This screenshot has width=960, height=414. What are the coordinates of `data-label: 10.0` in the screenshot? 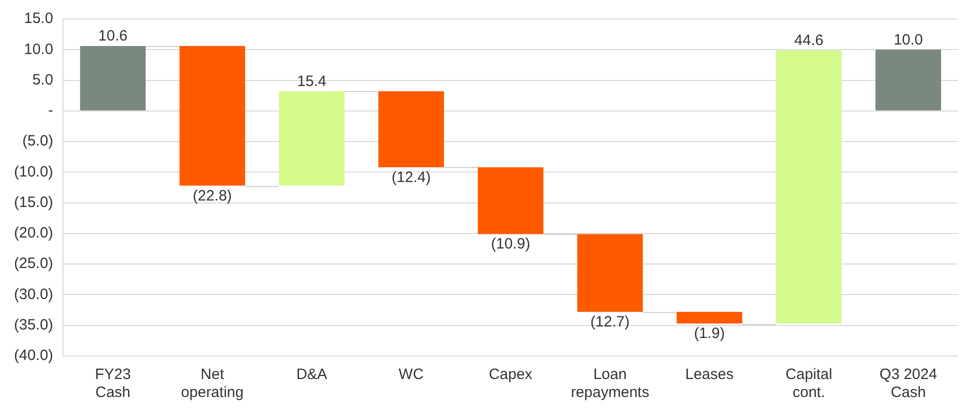 It's located at (908, 39).